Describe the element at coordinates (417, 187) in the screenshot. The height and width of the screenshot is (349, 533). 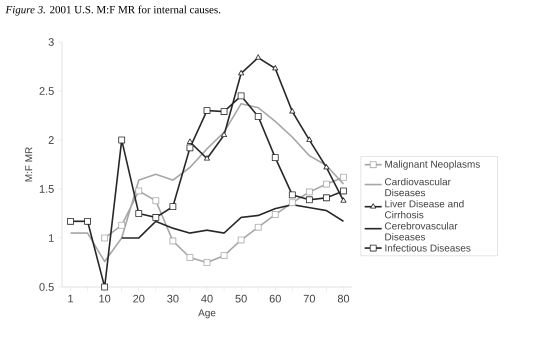
I see `legend-label: Cardiovascular Diseases` at that location.